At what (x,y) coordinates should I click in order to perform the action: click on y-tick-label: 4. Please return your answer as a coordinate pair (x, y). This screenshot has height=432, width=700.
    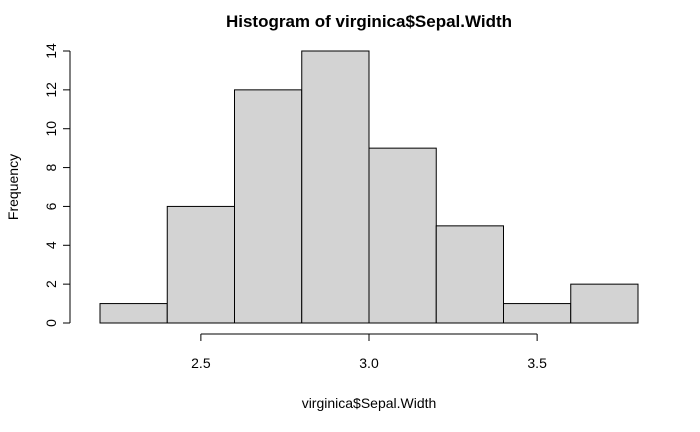
    Looking at the image, I should click on (51, 245).